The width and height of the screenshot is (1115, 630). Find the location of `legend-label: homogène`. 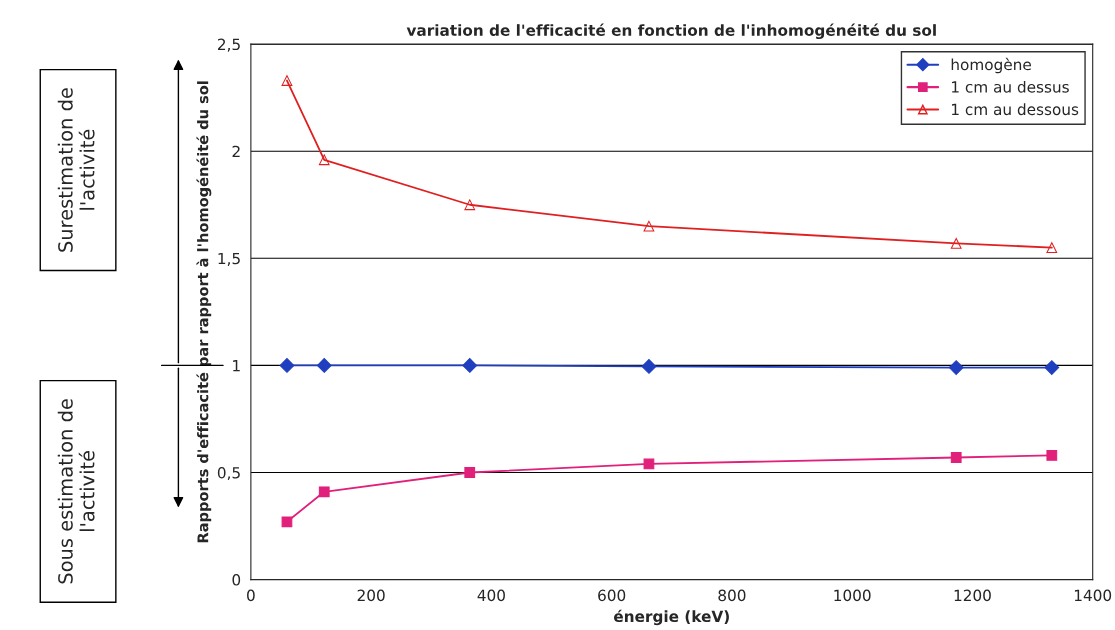

legend-label: homogène is located at coordinates (991, 65).